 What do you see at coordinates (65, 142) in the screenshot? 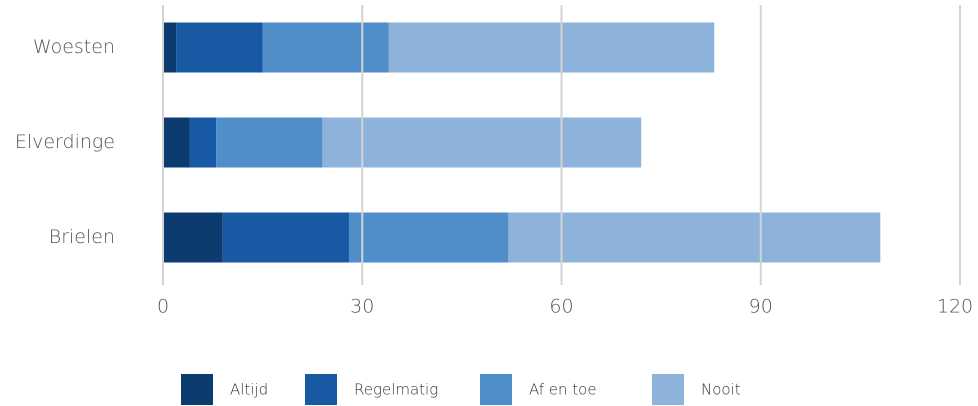
I see `y-tick-label: Elverdinge` at bounding box center [65, 142].